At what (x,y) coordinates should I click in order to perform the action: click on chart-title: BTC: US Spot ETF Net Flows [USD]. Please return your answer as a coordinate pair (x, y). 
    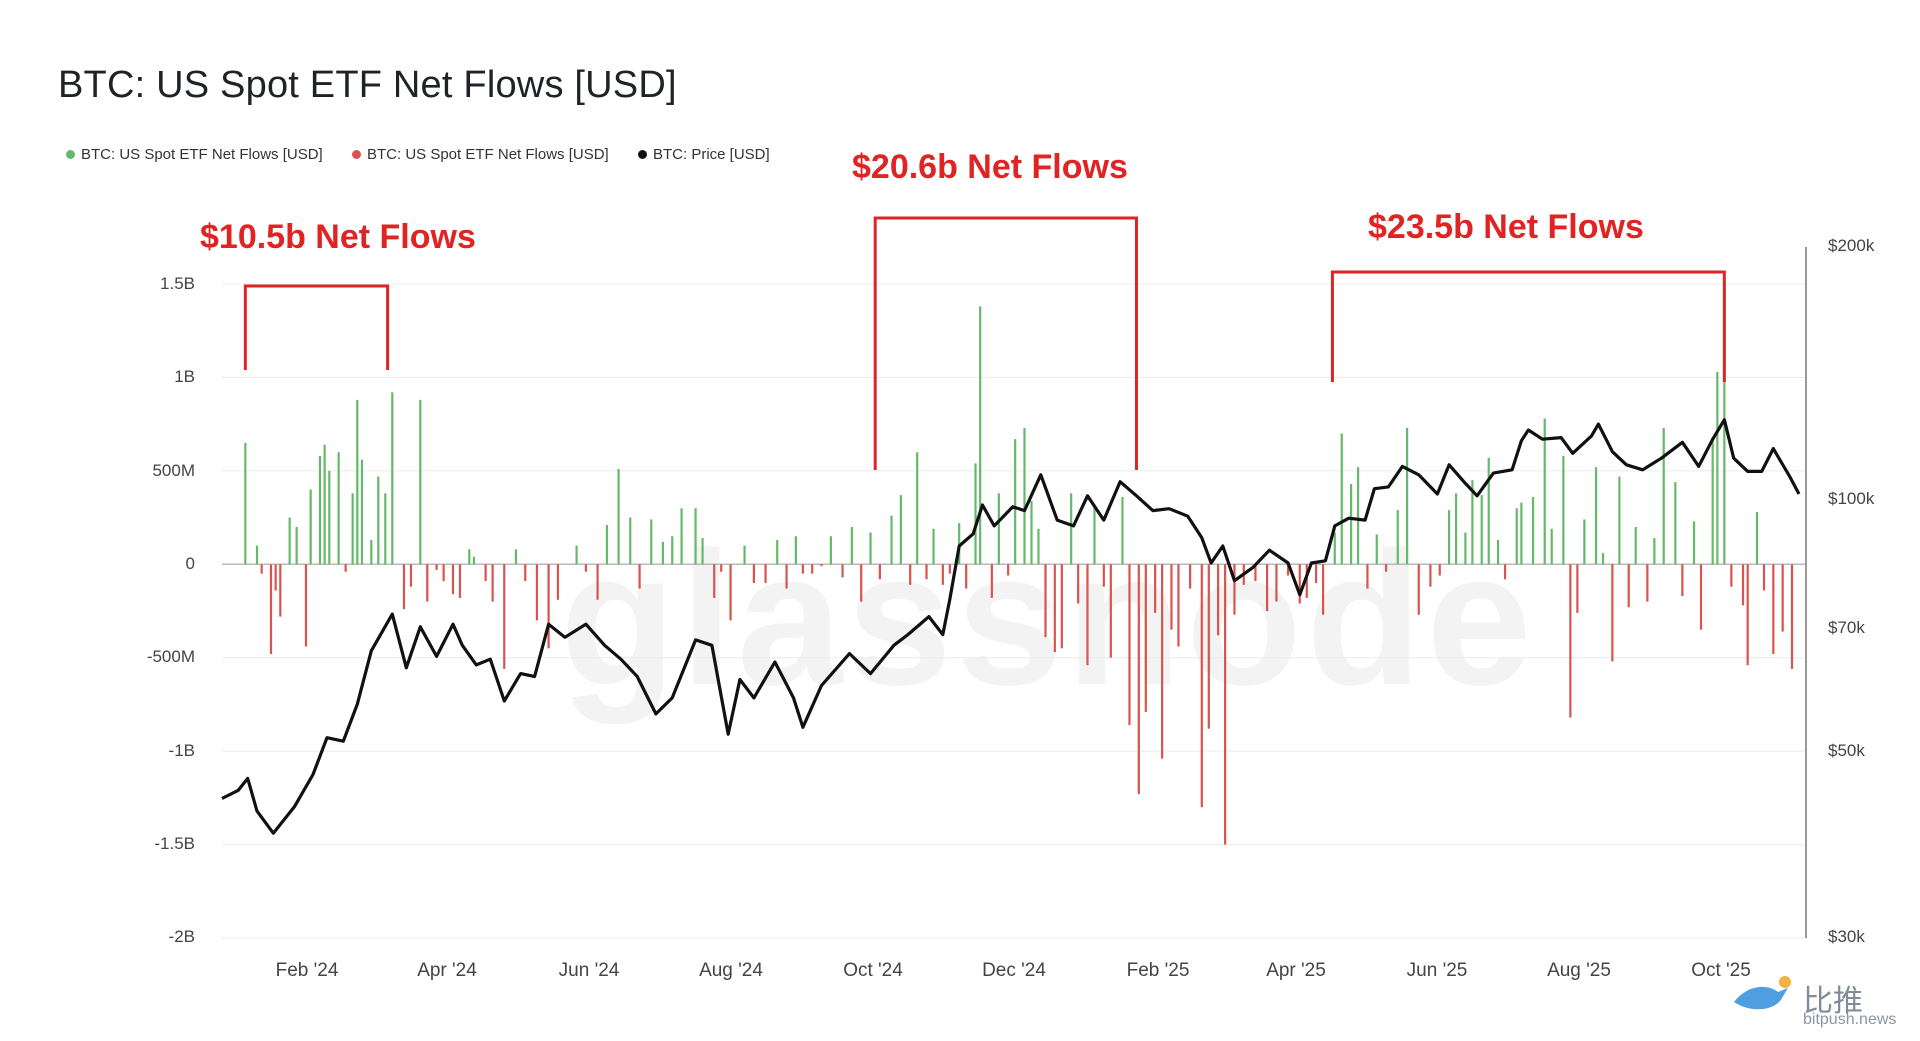
    Looking at the image, I should click on (367, 85).